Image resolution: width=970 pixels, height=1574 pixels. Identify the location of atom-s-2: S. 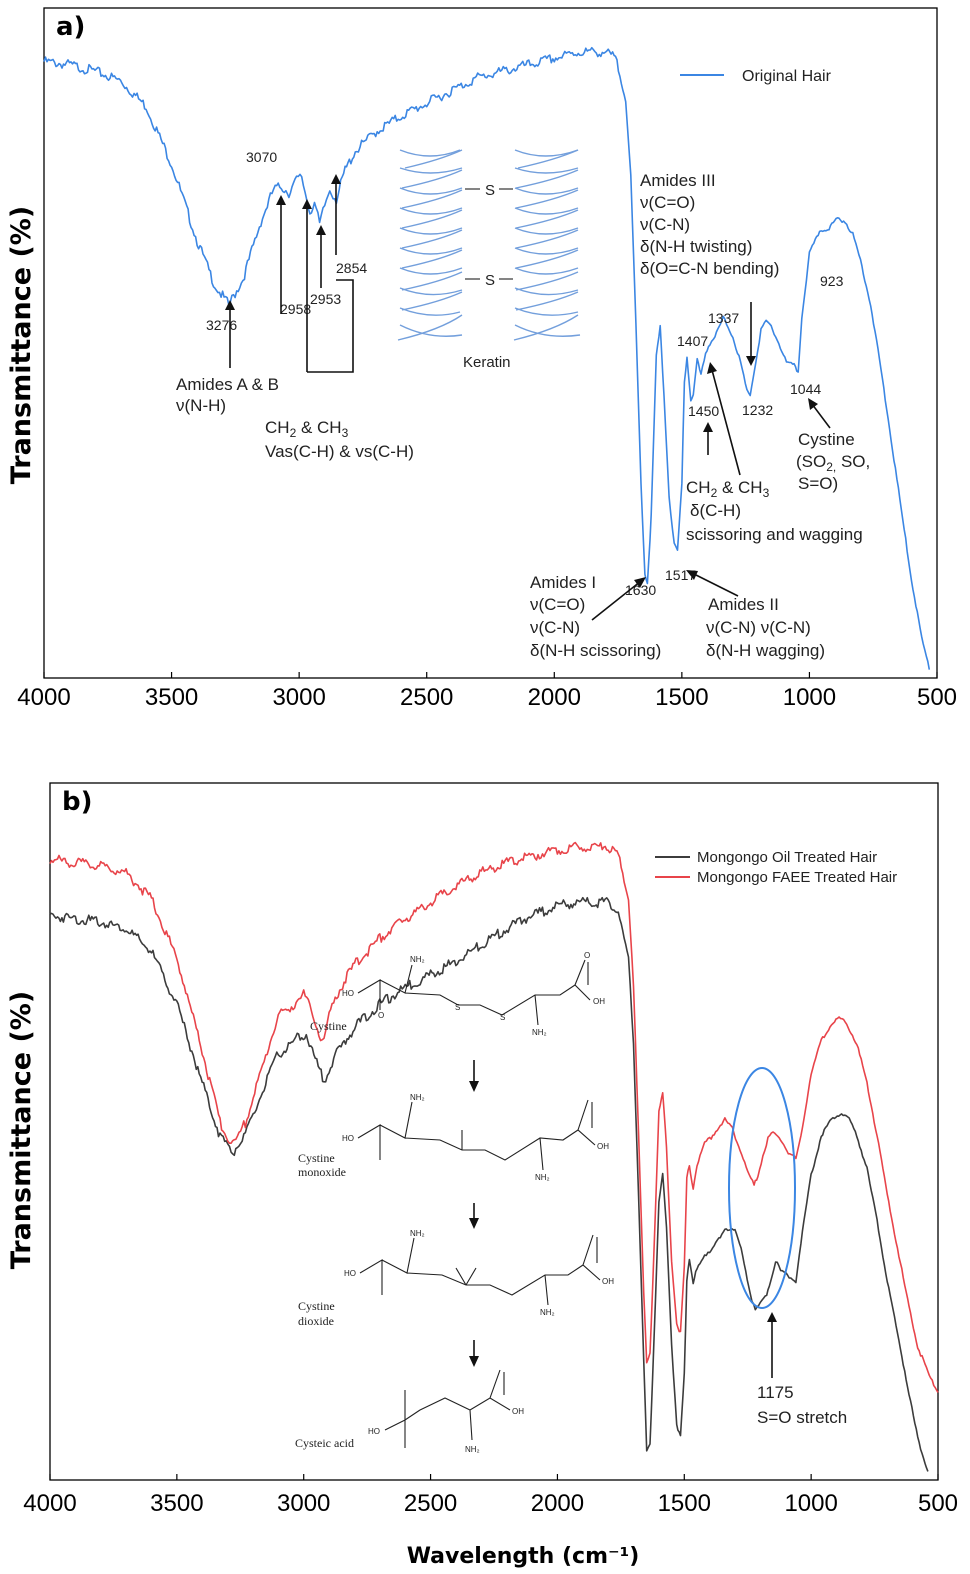
(502, 1017).